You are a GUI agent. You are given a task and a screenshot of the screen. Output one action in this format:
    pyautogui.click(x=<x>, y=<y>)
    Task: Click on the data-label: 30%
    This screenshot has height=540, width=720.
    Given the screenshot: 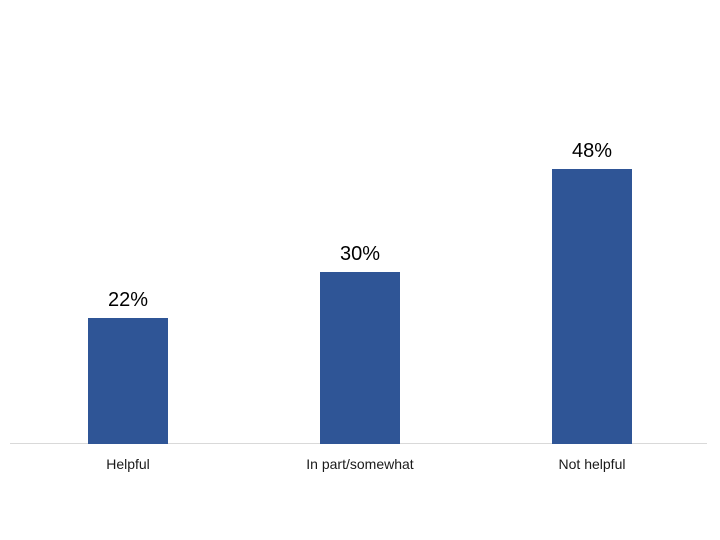 What is the action you would take?
    pyautogui.click(x=360, y=254)
    